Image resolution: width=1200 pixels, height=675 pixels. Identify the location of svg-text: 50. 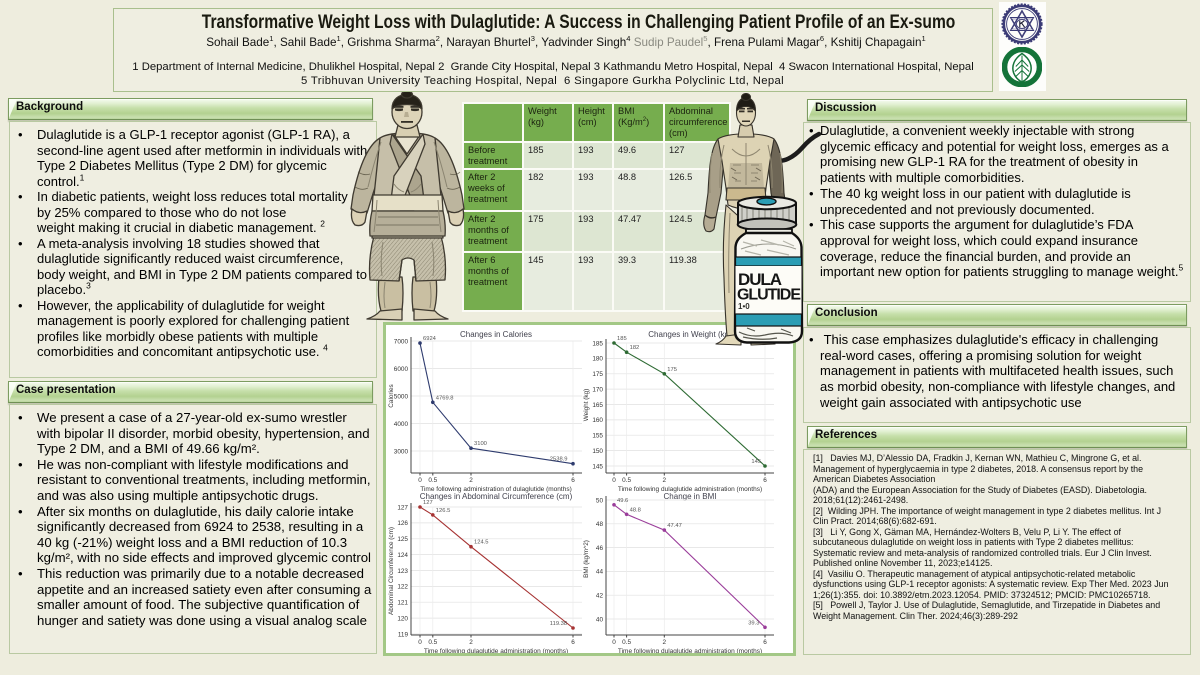
(600, 500).